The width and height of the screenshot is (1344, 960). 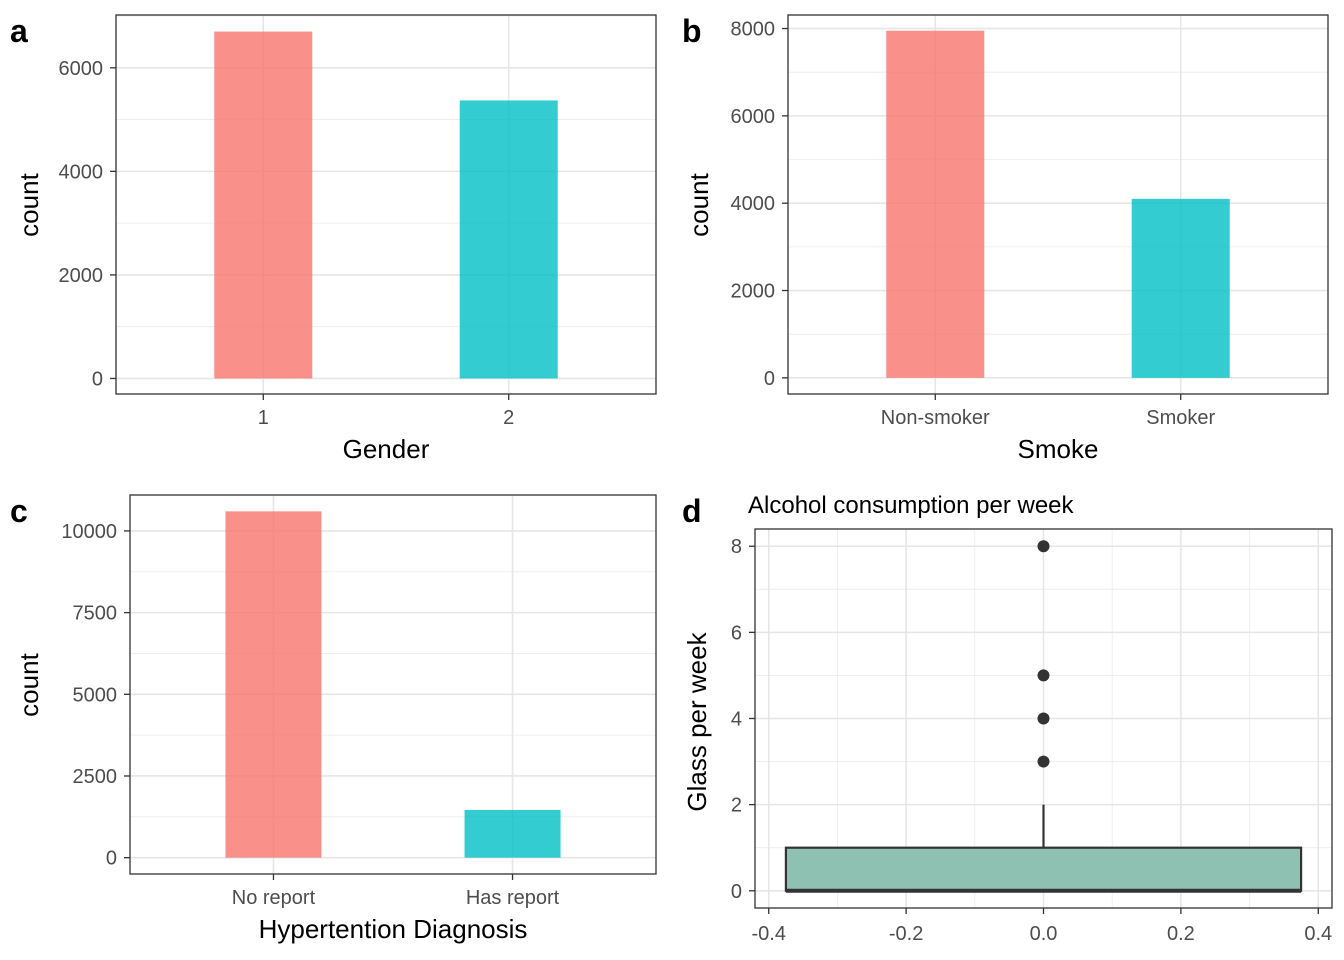 I want to click on x-axis-title: Gender, so click(x=386, y=449).